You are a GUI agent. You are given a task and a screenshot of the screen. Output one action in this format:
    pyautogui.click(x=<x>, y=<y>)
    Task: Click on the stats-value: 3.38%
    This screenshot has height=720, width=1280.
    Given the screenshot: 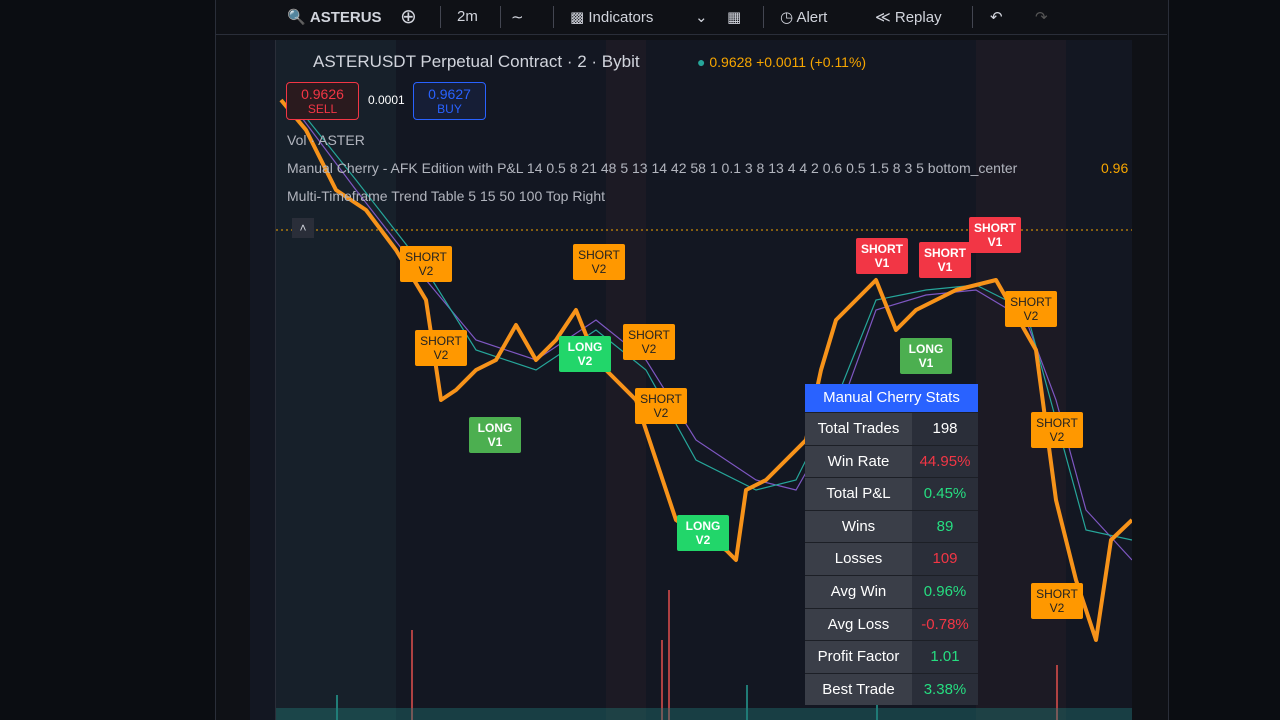 What is the action you would take?
    pyautogui.click(x=945, y=689)
    